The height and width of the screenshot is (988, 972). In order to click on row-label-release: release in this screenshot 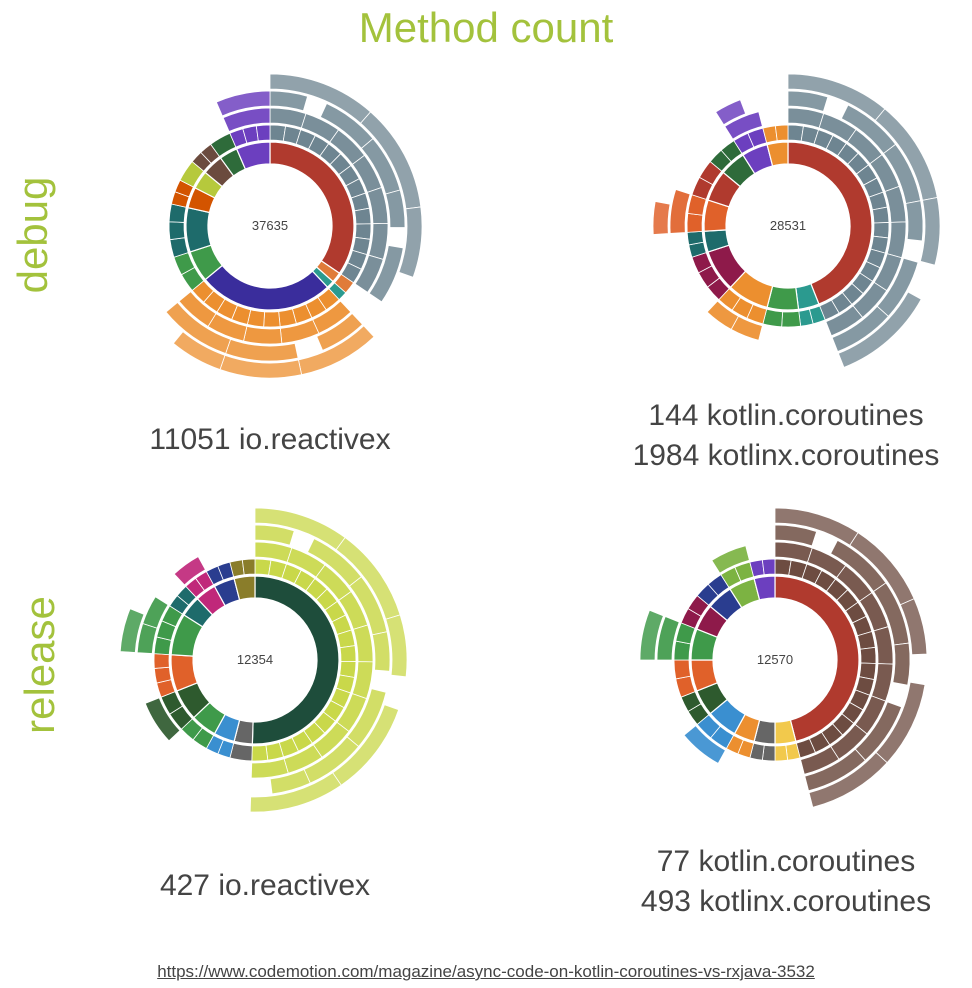, I will do `click(39, 665)`.